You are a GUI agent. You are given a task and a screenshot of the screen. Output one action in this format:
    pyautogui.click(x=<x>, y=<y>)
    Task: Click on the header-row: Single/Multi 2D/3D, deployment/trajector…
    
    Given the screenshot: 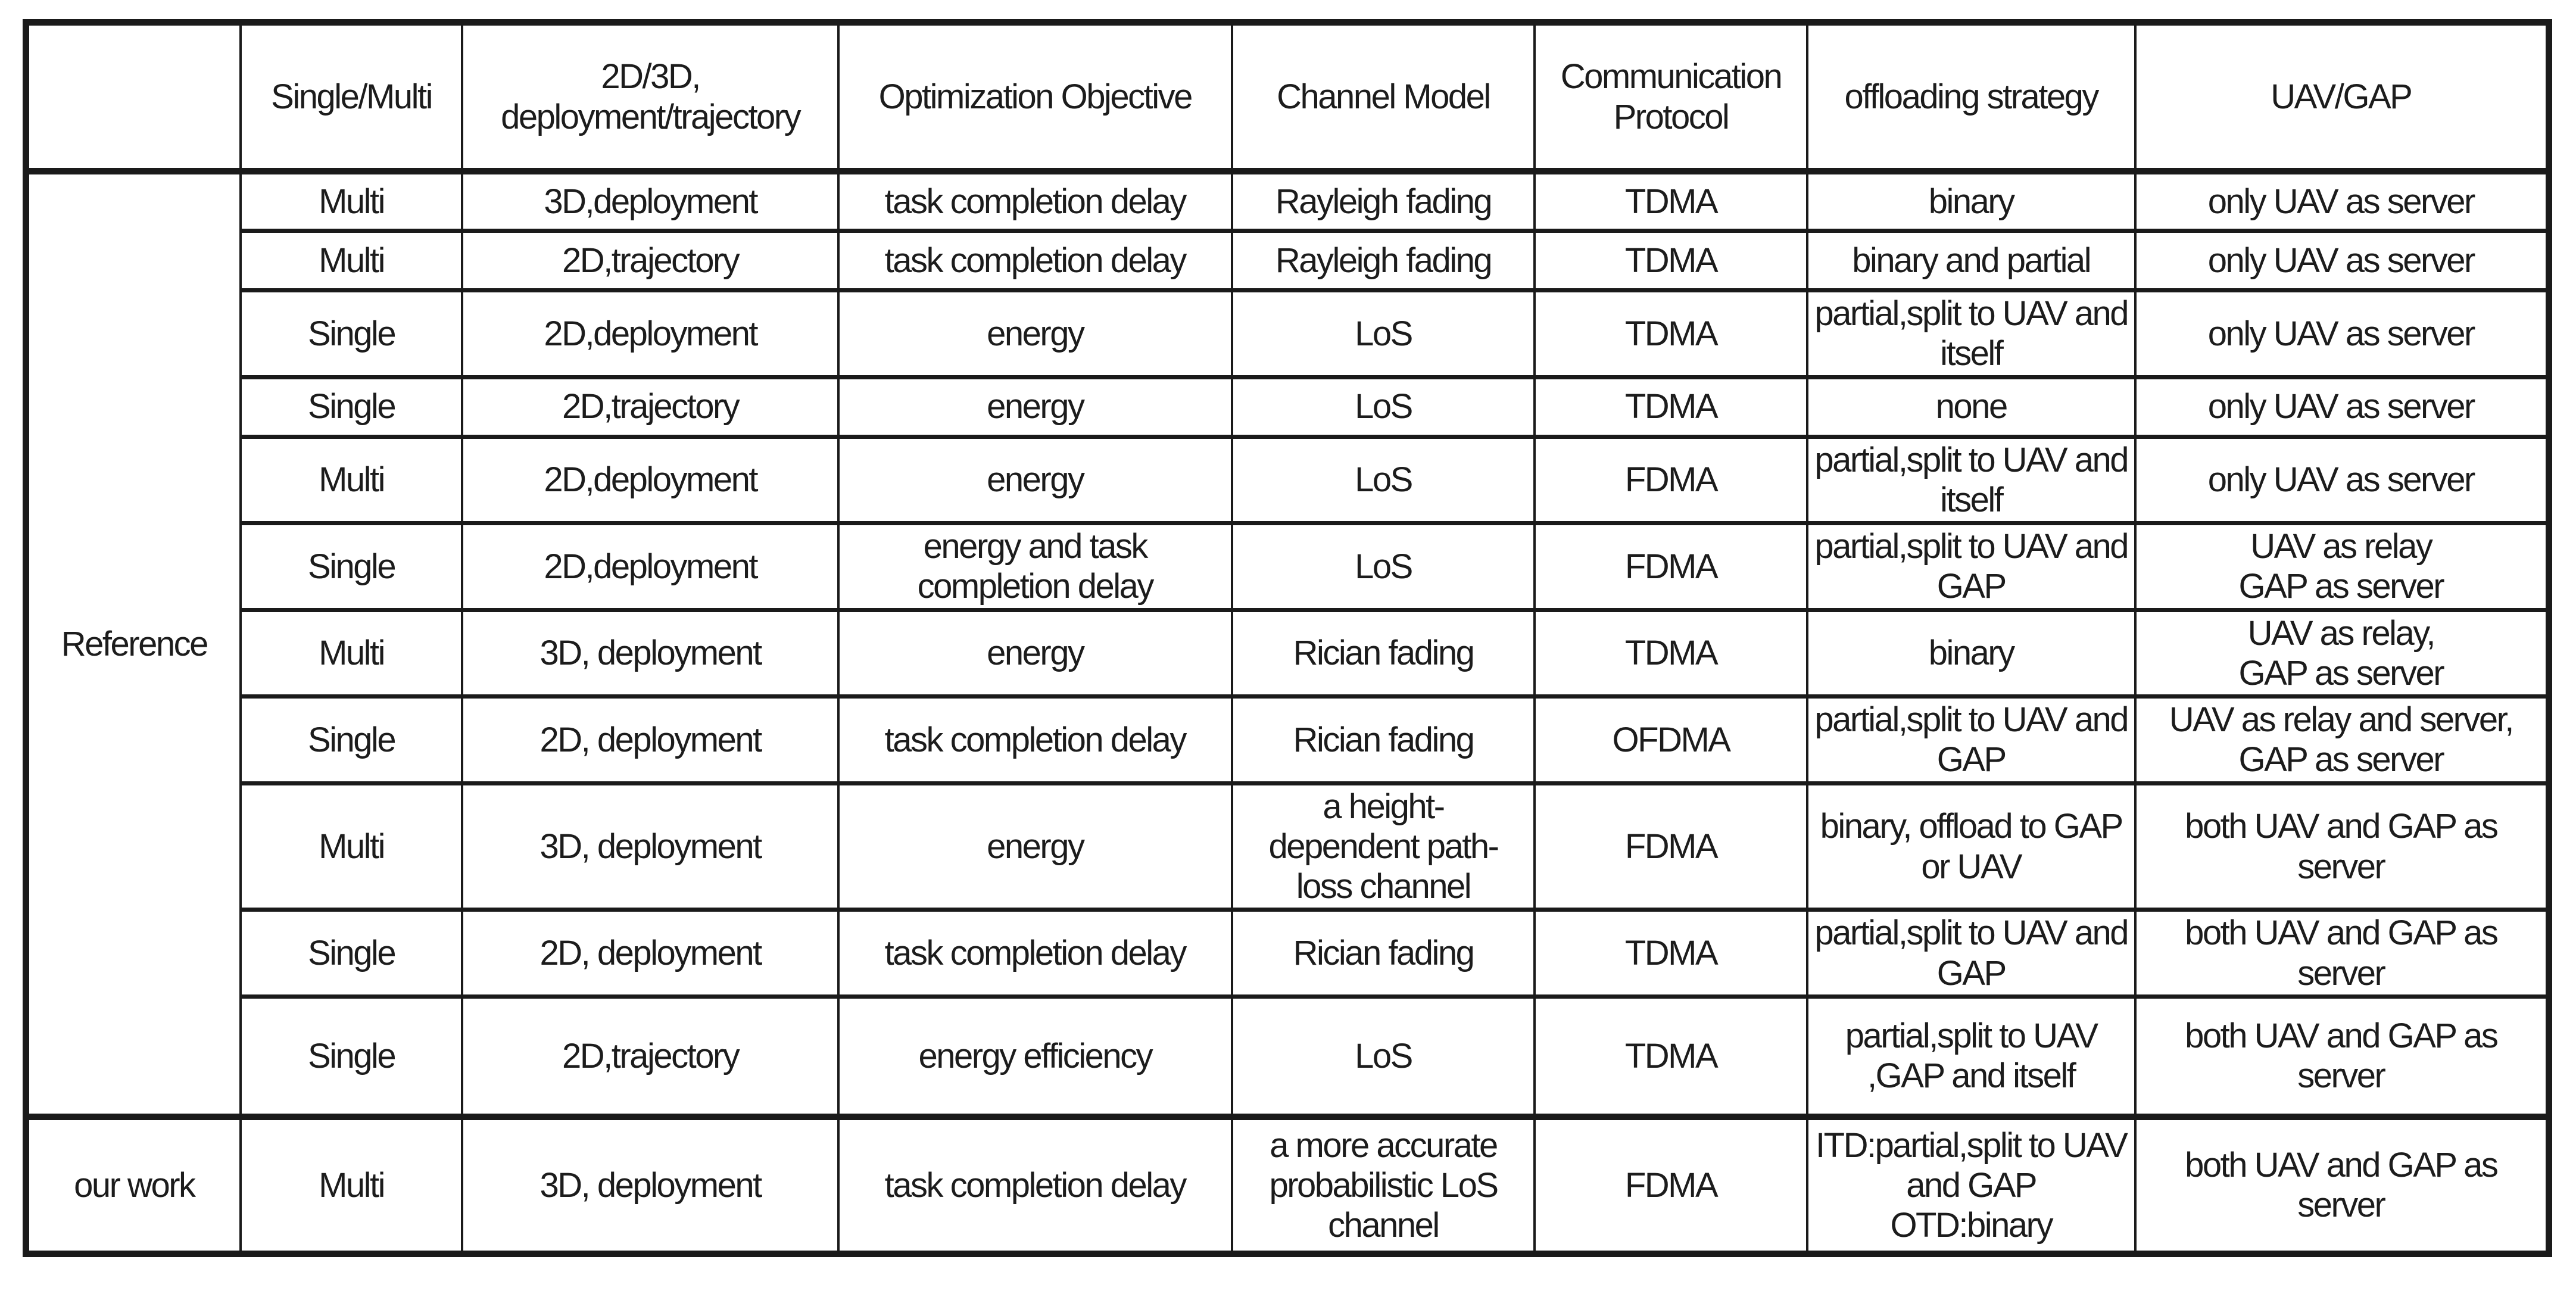 What is the action you would take?
    pyautogui.click(x=1287, y=97)
    